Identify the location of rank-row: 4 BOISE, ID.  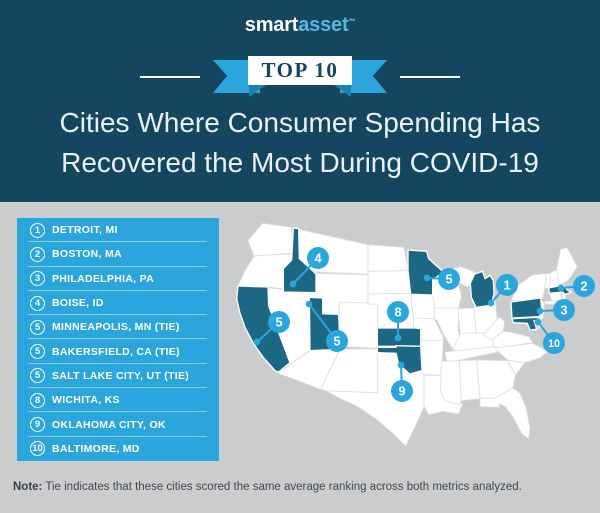
(118, 303).